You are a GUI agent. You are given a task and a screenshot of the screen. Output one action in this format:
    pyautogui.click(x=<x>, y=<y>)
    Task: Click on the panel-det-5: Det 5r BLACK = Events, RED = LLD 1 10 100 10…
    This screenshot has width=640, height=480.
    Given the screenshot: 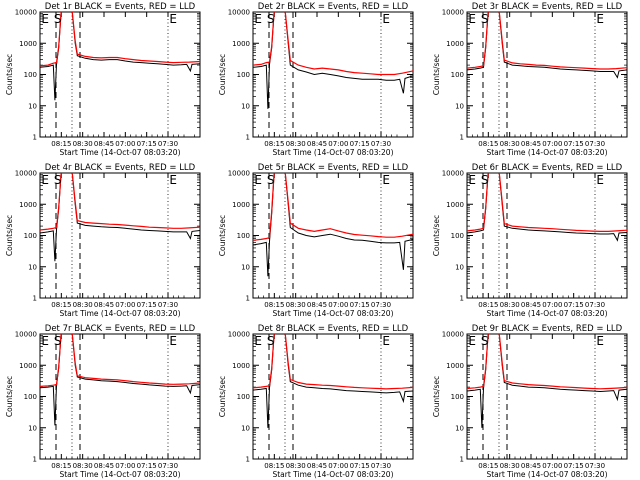 What is the action you would take?
    pyautogui.click(x=316, y=240)
    